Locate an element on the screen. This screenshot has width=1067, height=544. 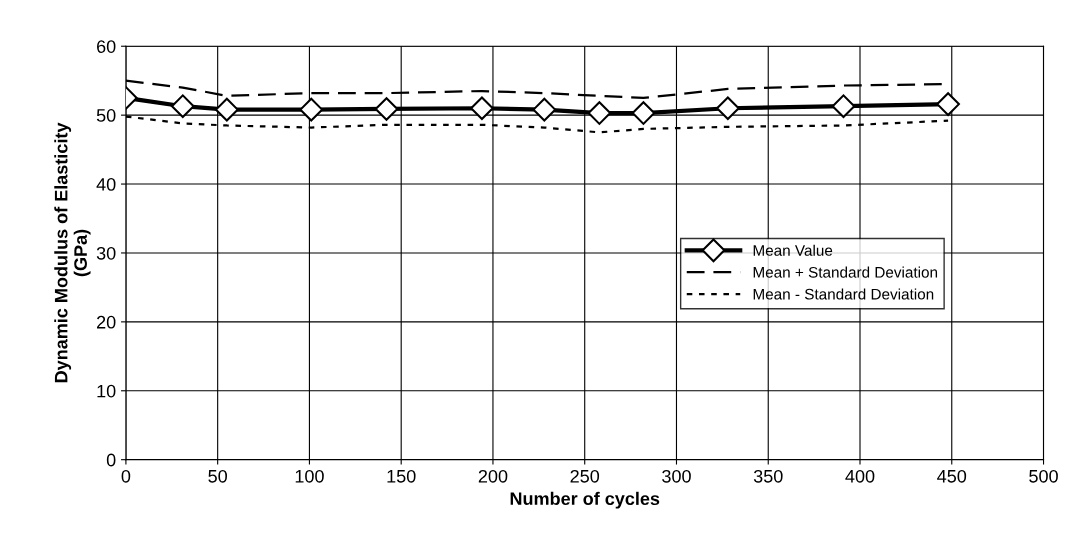
y-tick-label: 40 is located at coordinates (106, 184).